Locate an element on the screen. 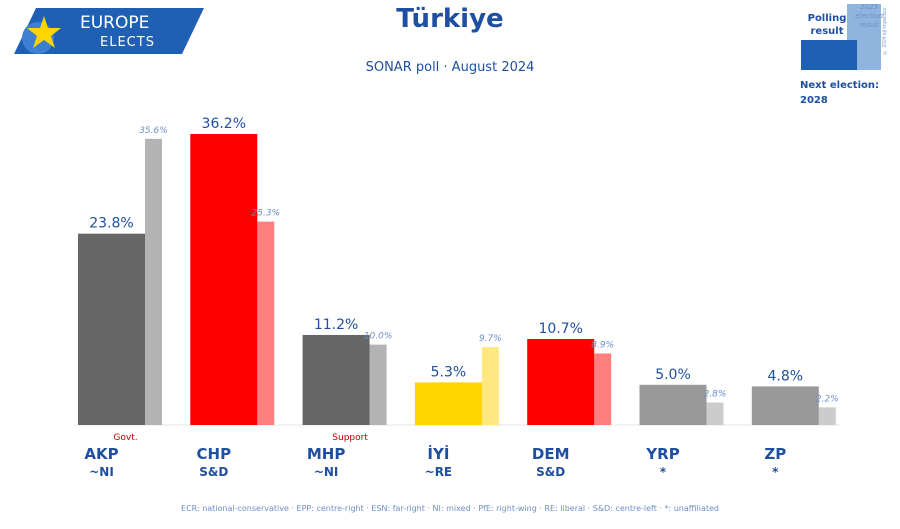 This screenshot has height=529, width=900. next-election-label: Next election: is located at coordinates (839, 85).